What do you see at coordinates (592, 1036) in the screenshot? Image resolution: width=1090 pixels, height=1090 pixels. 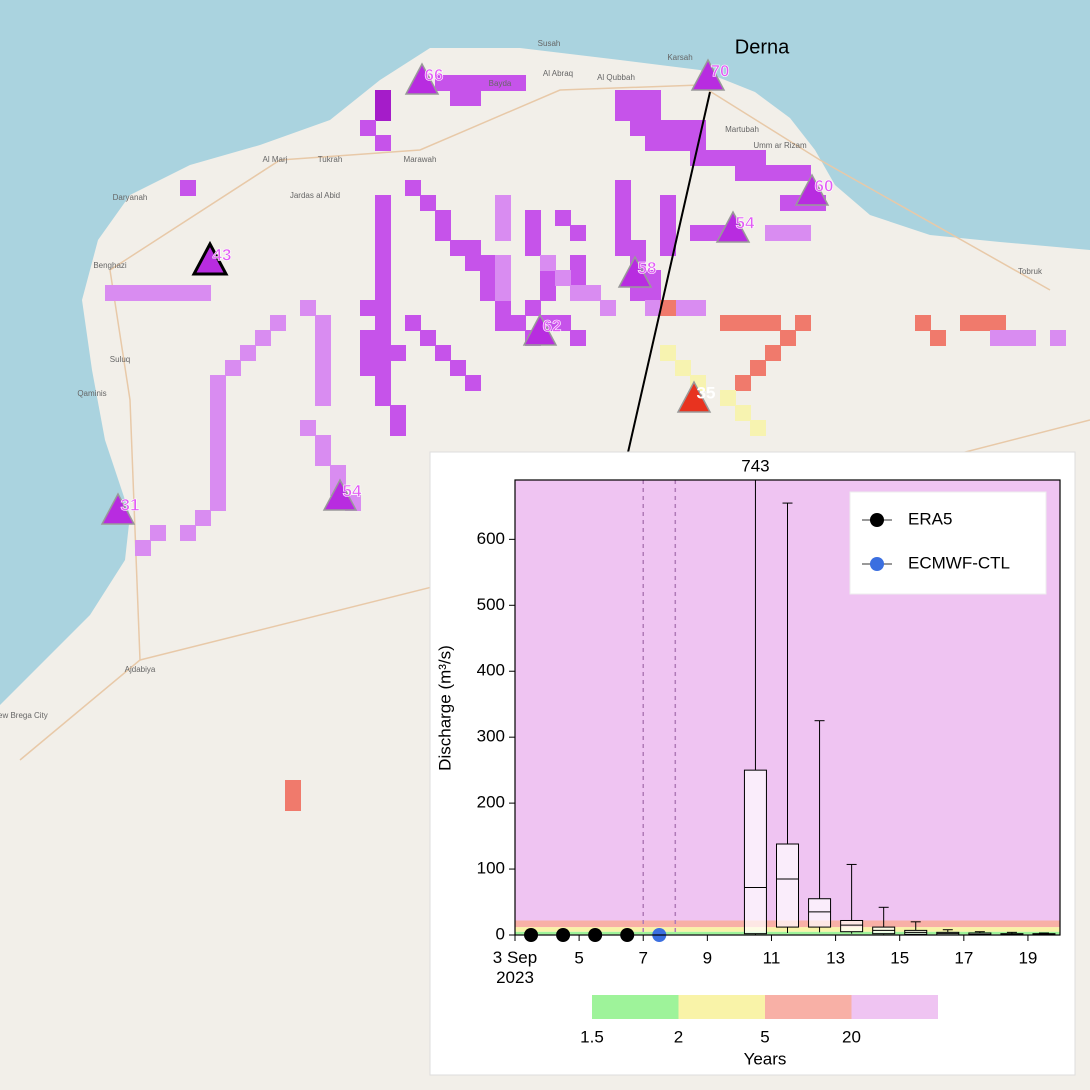 I see `colorbar-tick-label: 1.5` at bounding box center [592, 1036].